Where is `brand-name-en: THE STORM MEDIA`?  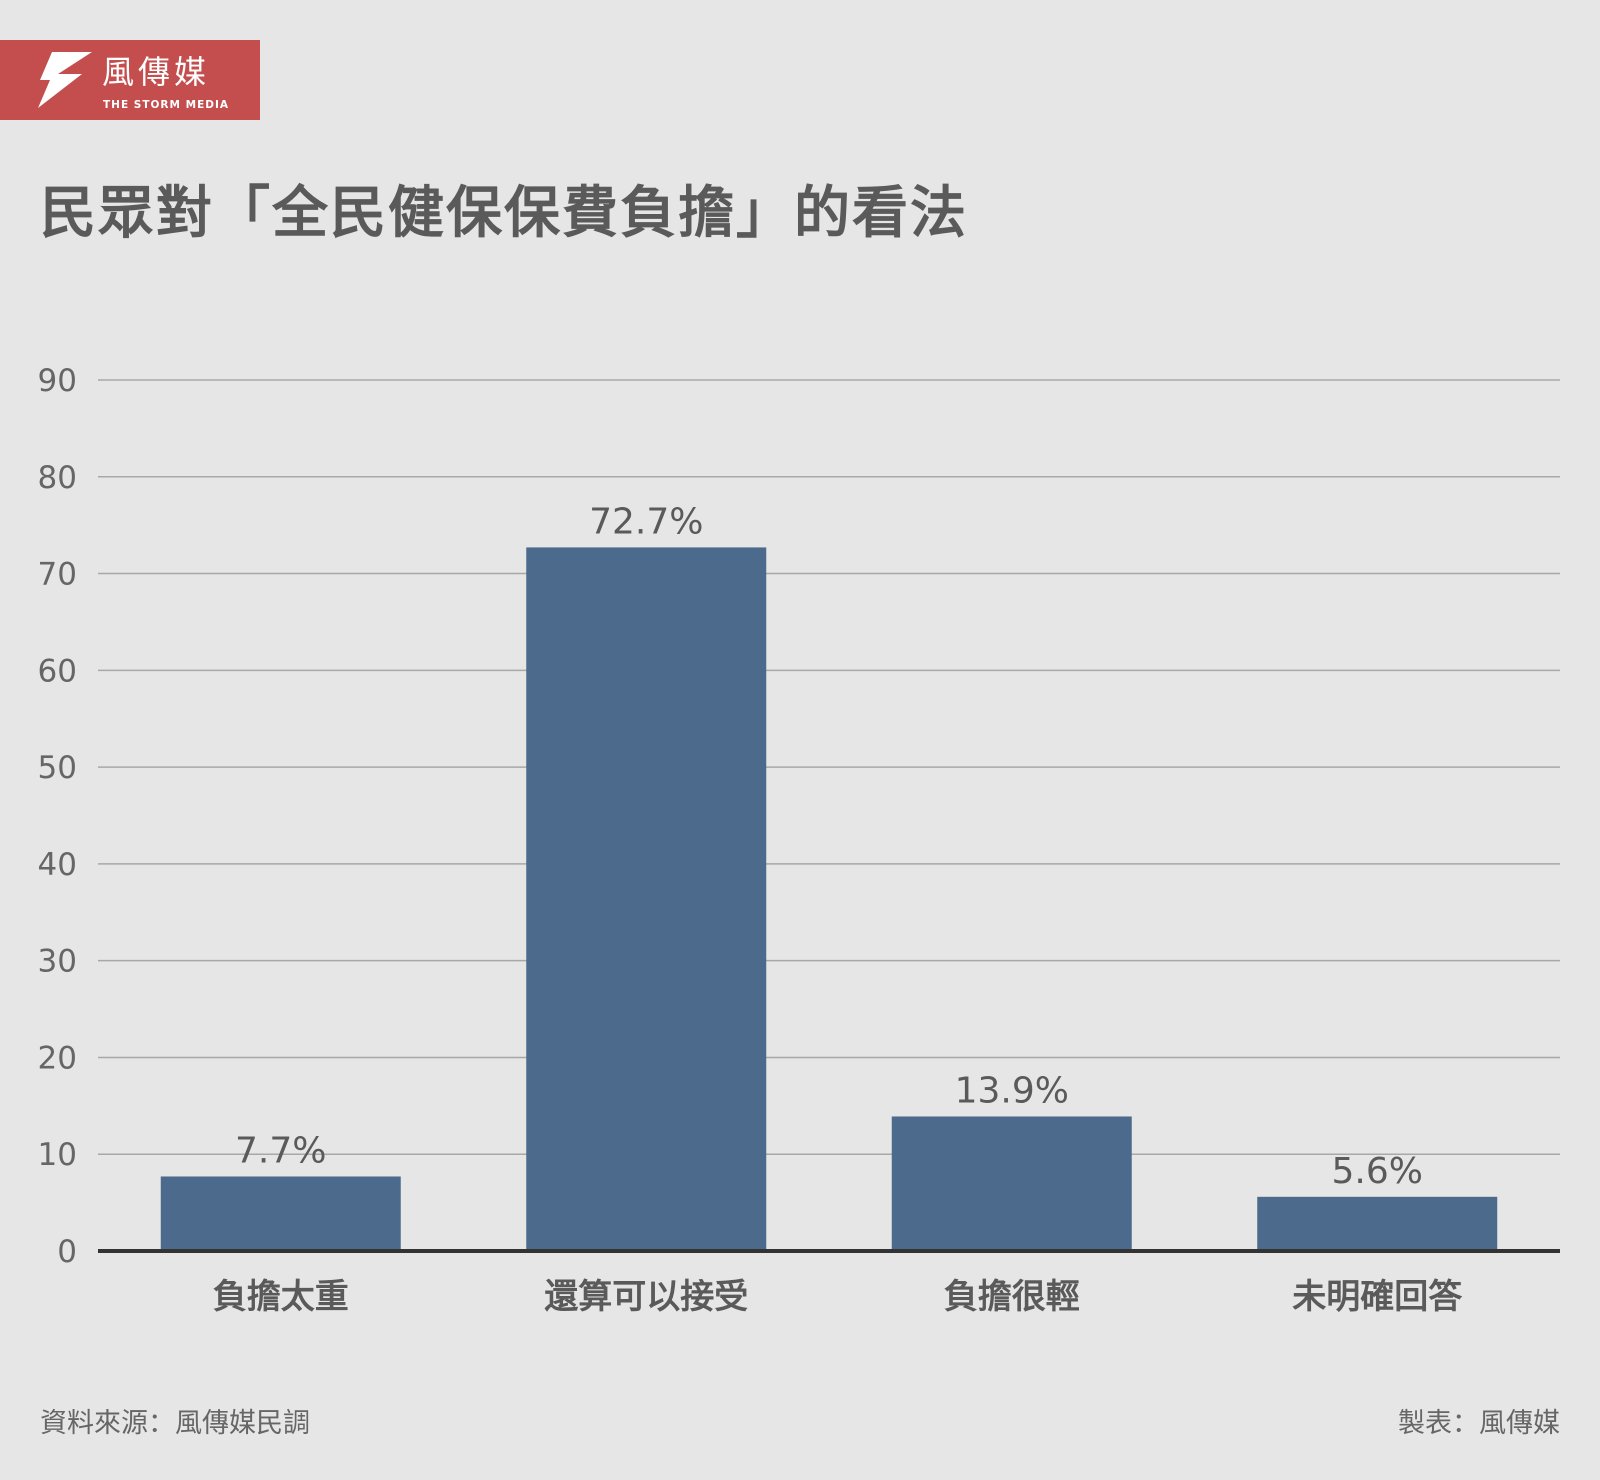
brand-name-en: THE STORM MEDIA is located at coordinates (166, 105).